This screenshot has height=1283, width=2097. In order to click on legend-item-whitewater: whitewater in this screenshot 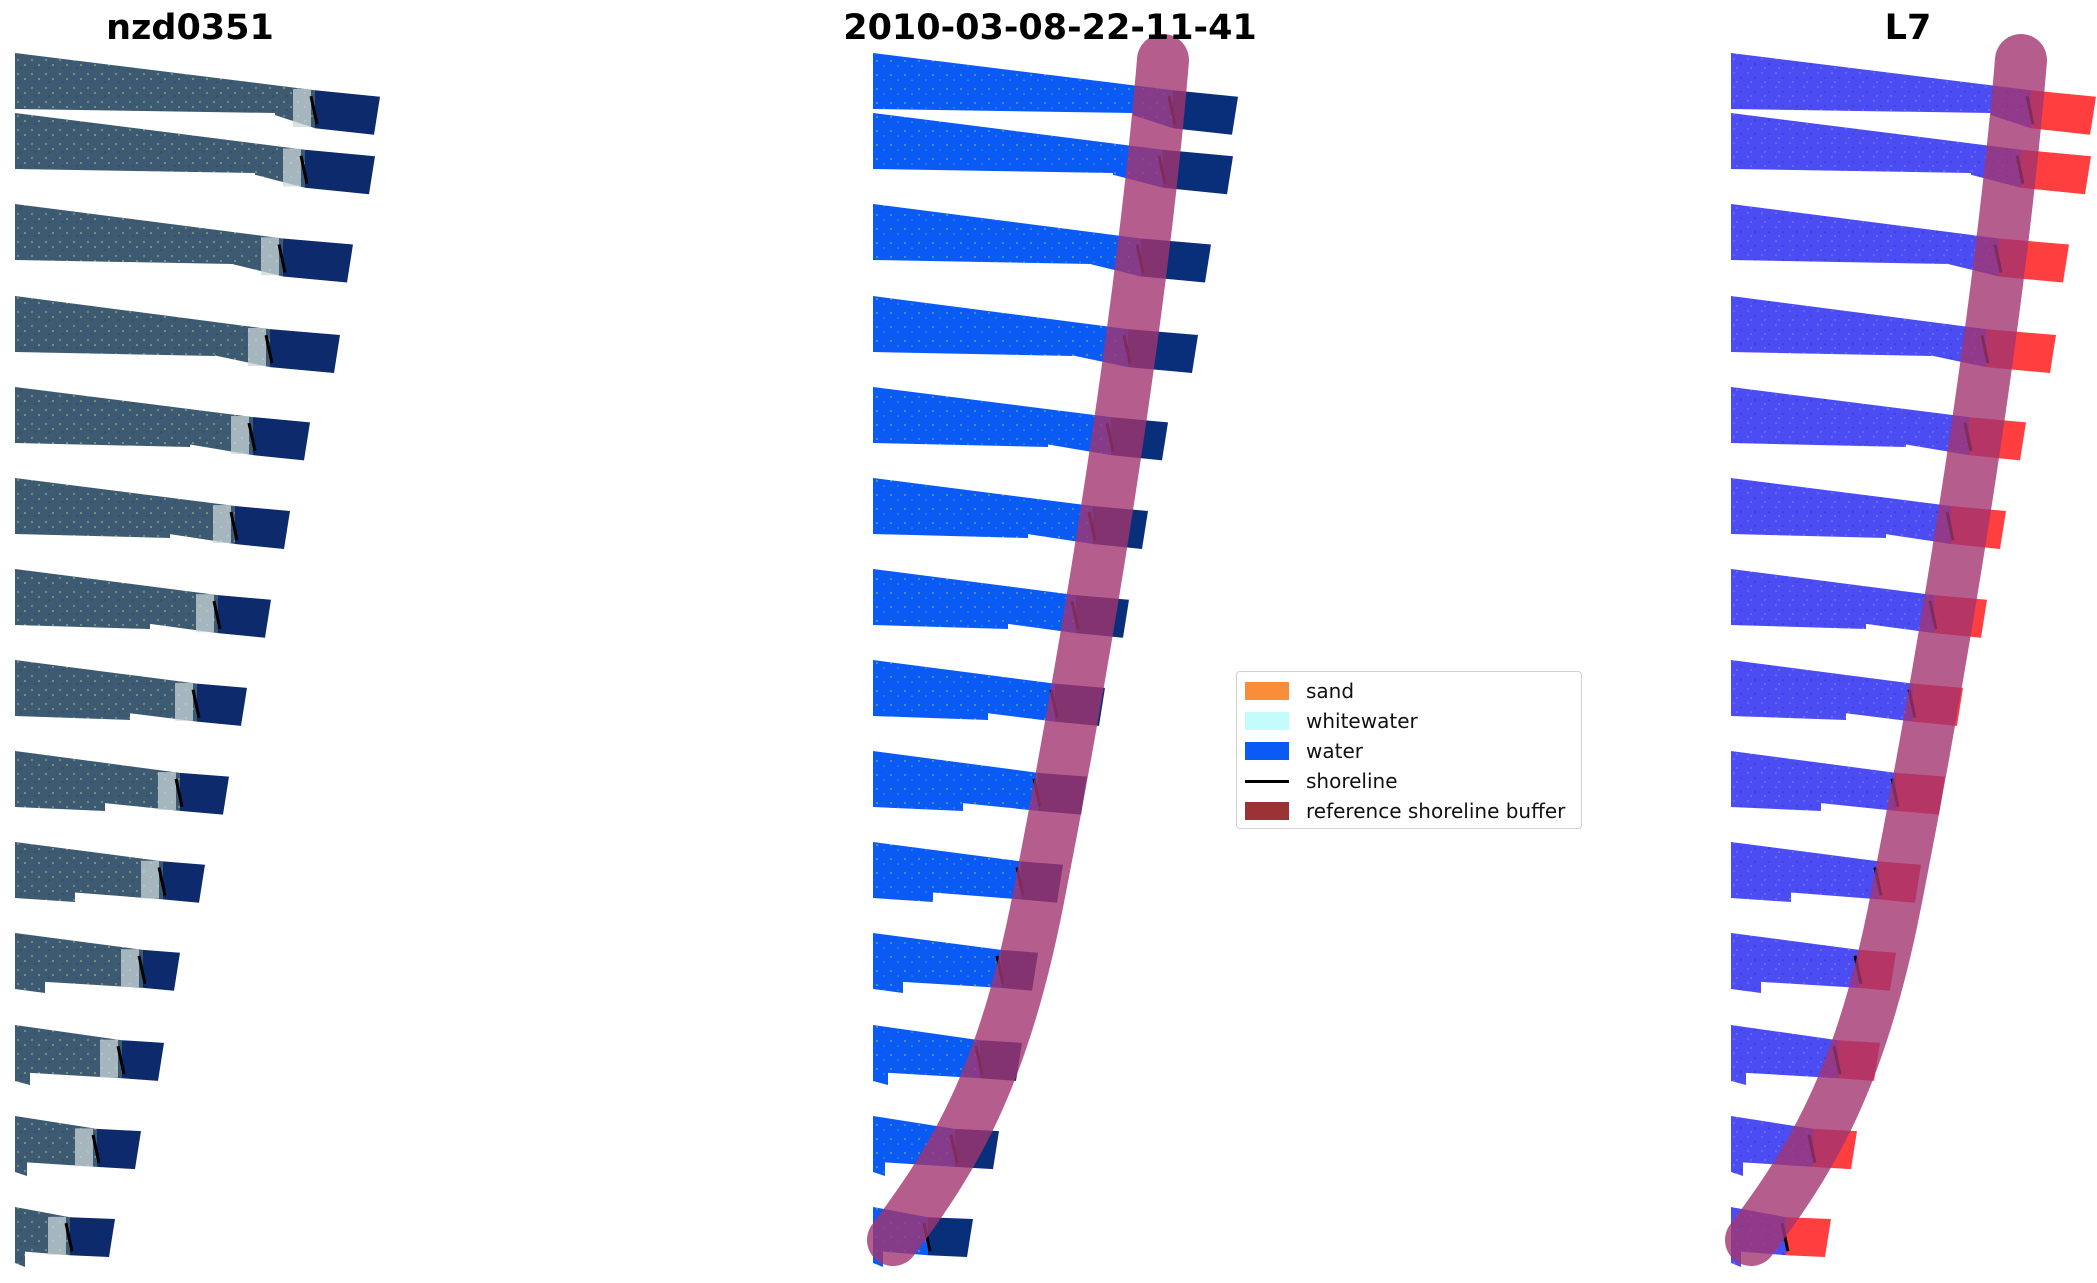, I will do `click(1331, 721)`.